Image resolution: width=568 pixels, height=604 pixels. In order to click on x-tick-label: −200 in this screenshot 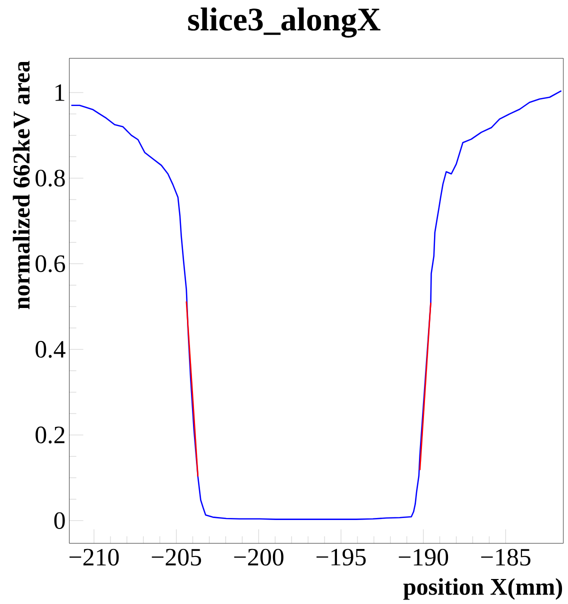, I will do `click(259, 557)`.